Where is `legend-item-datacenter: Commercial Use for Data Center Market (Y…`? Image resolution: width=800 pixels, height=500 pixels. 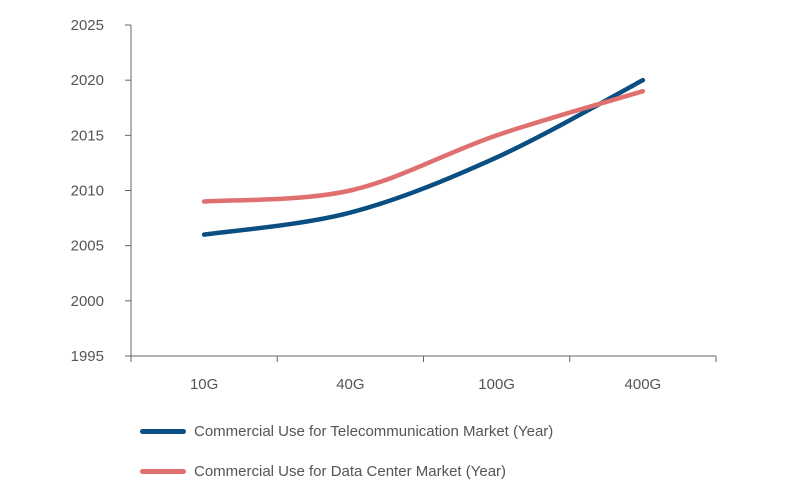 legend-item-datacenter: Commercial Use for Data Center Market (Y… is located at coordinates (346, 471).